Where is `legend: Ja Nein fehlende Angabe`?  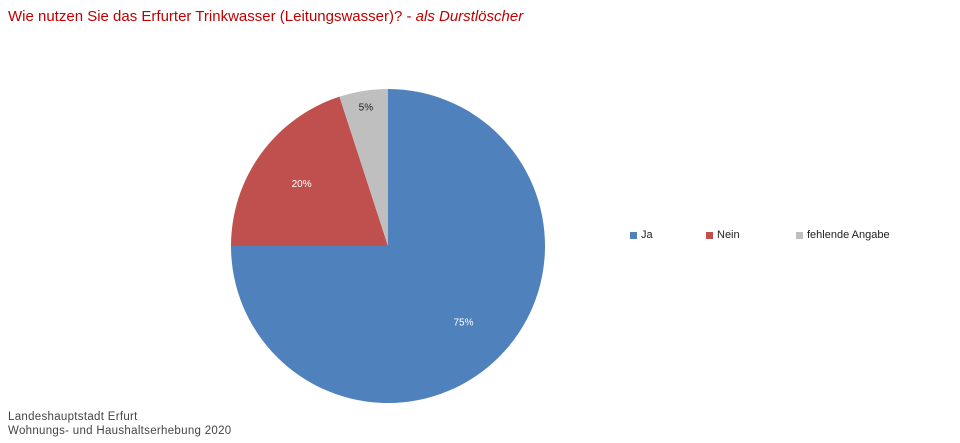 legend: Ja Nein fehlende Angabe is located at coordinates (760, 235).